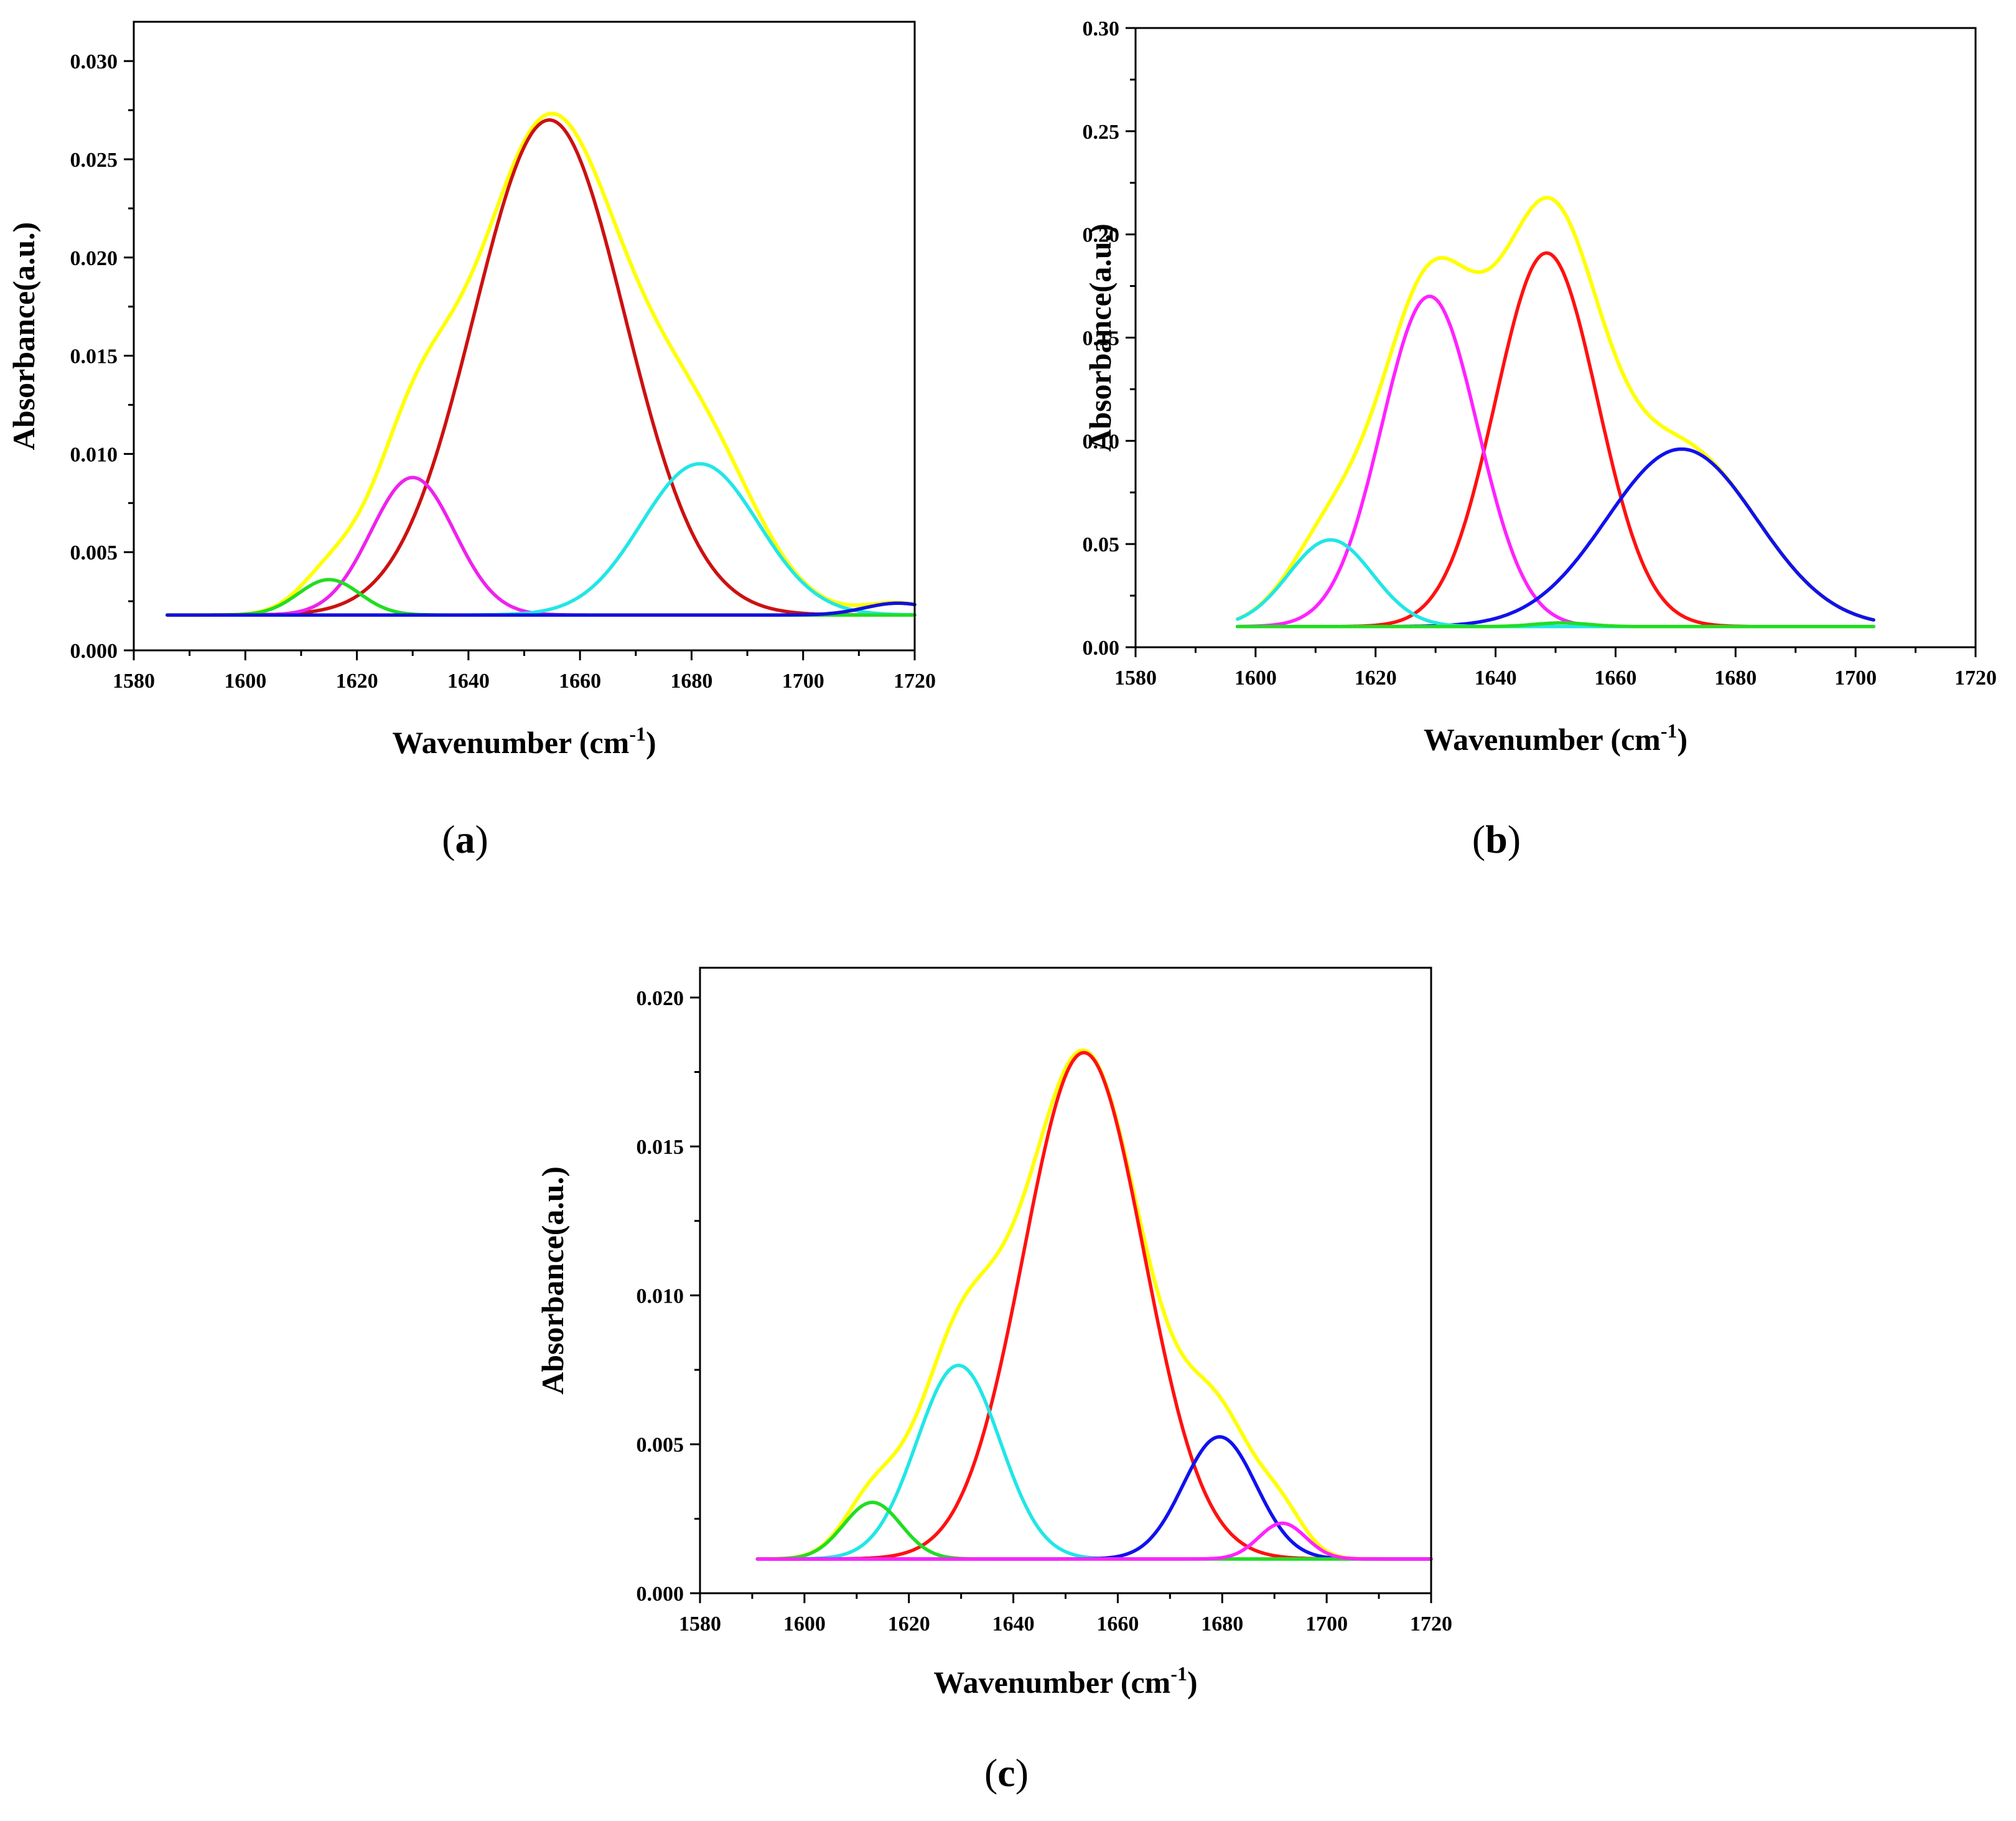  I want to click on y-tick-label: 0.030, so click(94, 61).